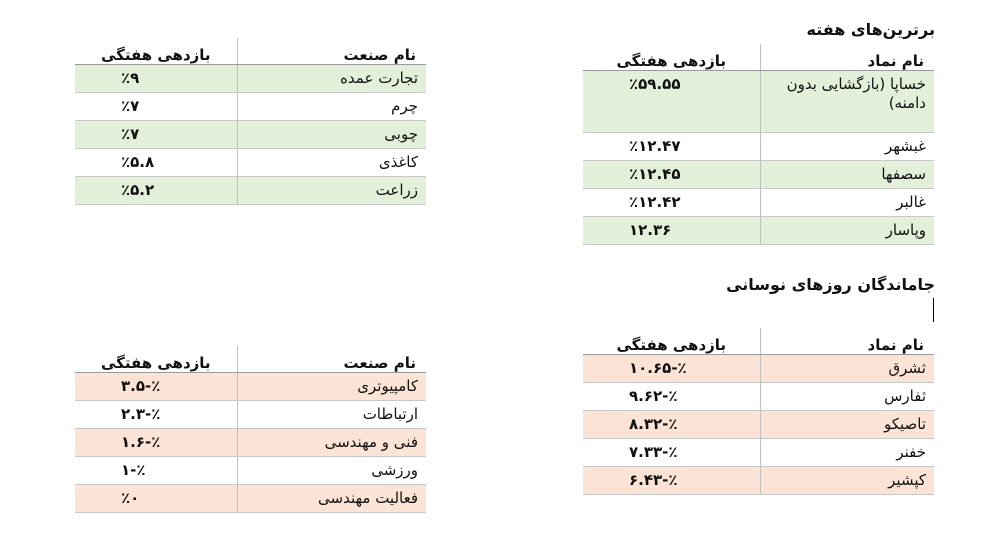  I want to click on weekly-return: ٪-۲.۳, so click(156, 414).